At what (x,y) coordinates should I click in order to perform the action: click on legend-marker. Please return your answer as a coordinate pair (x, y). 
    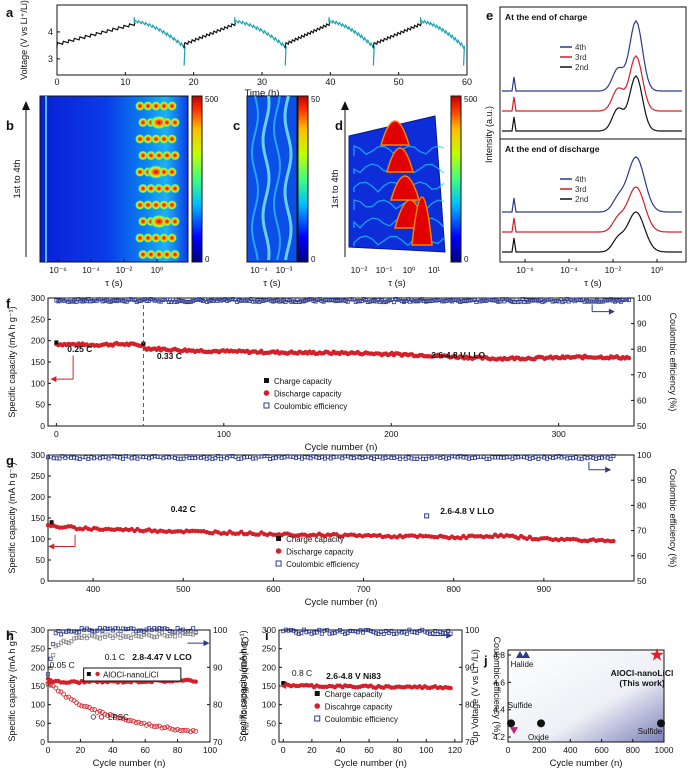
    Looking at the image, I should click on (101, 717).